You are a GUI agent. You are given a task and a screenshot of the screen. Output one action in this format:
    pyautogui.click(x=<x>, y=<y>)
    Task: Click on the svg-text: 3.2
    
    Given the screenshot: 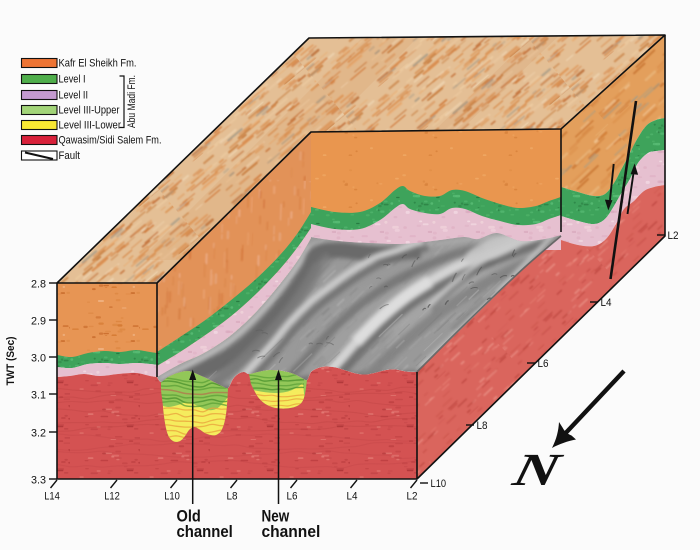 What is the action you would take?
    pyautogui.click(x=38, y=434)
    